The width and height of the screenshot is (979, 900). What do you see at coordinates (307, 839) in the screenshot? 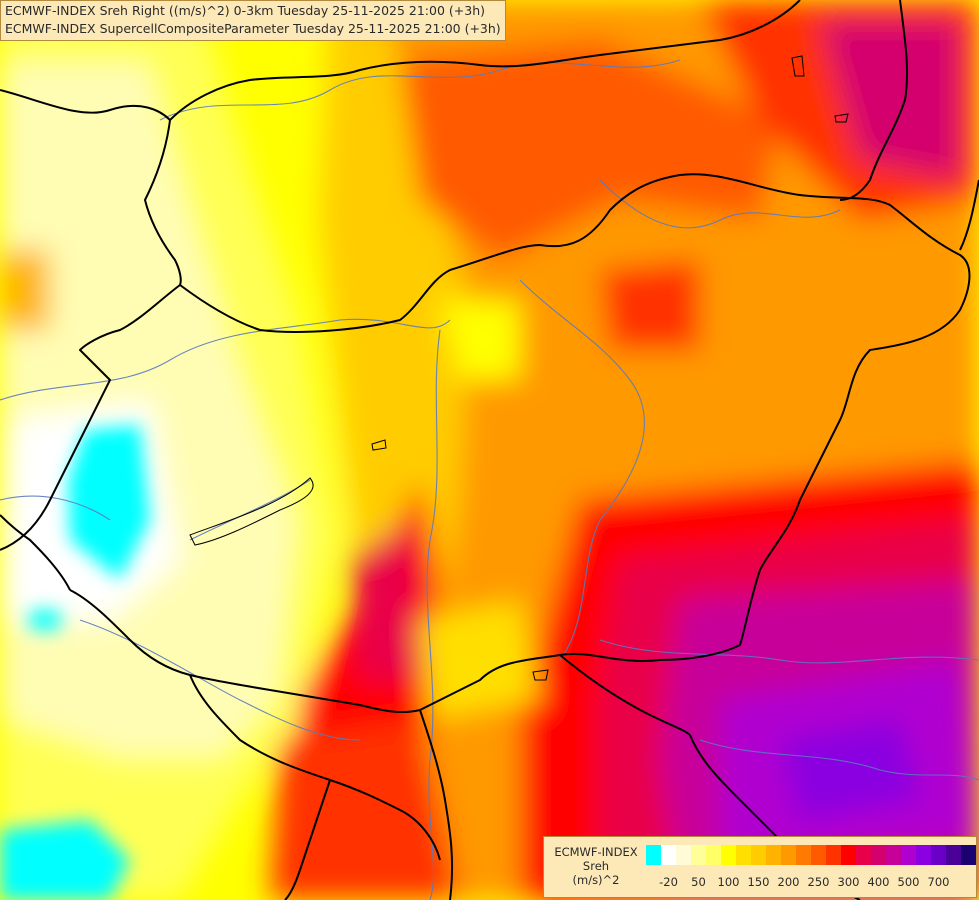
I see `border-bosnia` at bounding box center [307, 839].